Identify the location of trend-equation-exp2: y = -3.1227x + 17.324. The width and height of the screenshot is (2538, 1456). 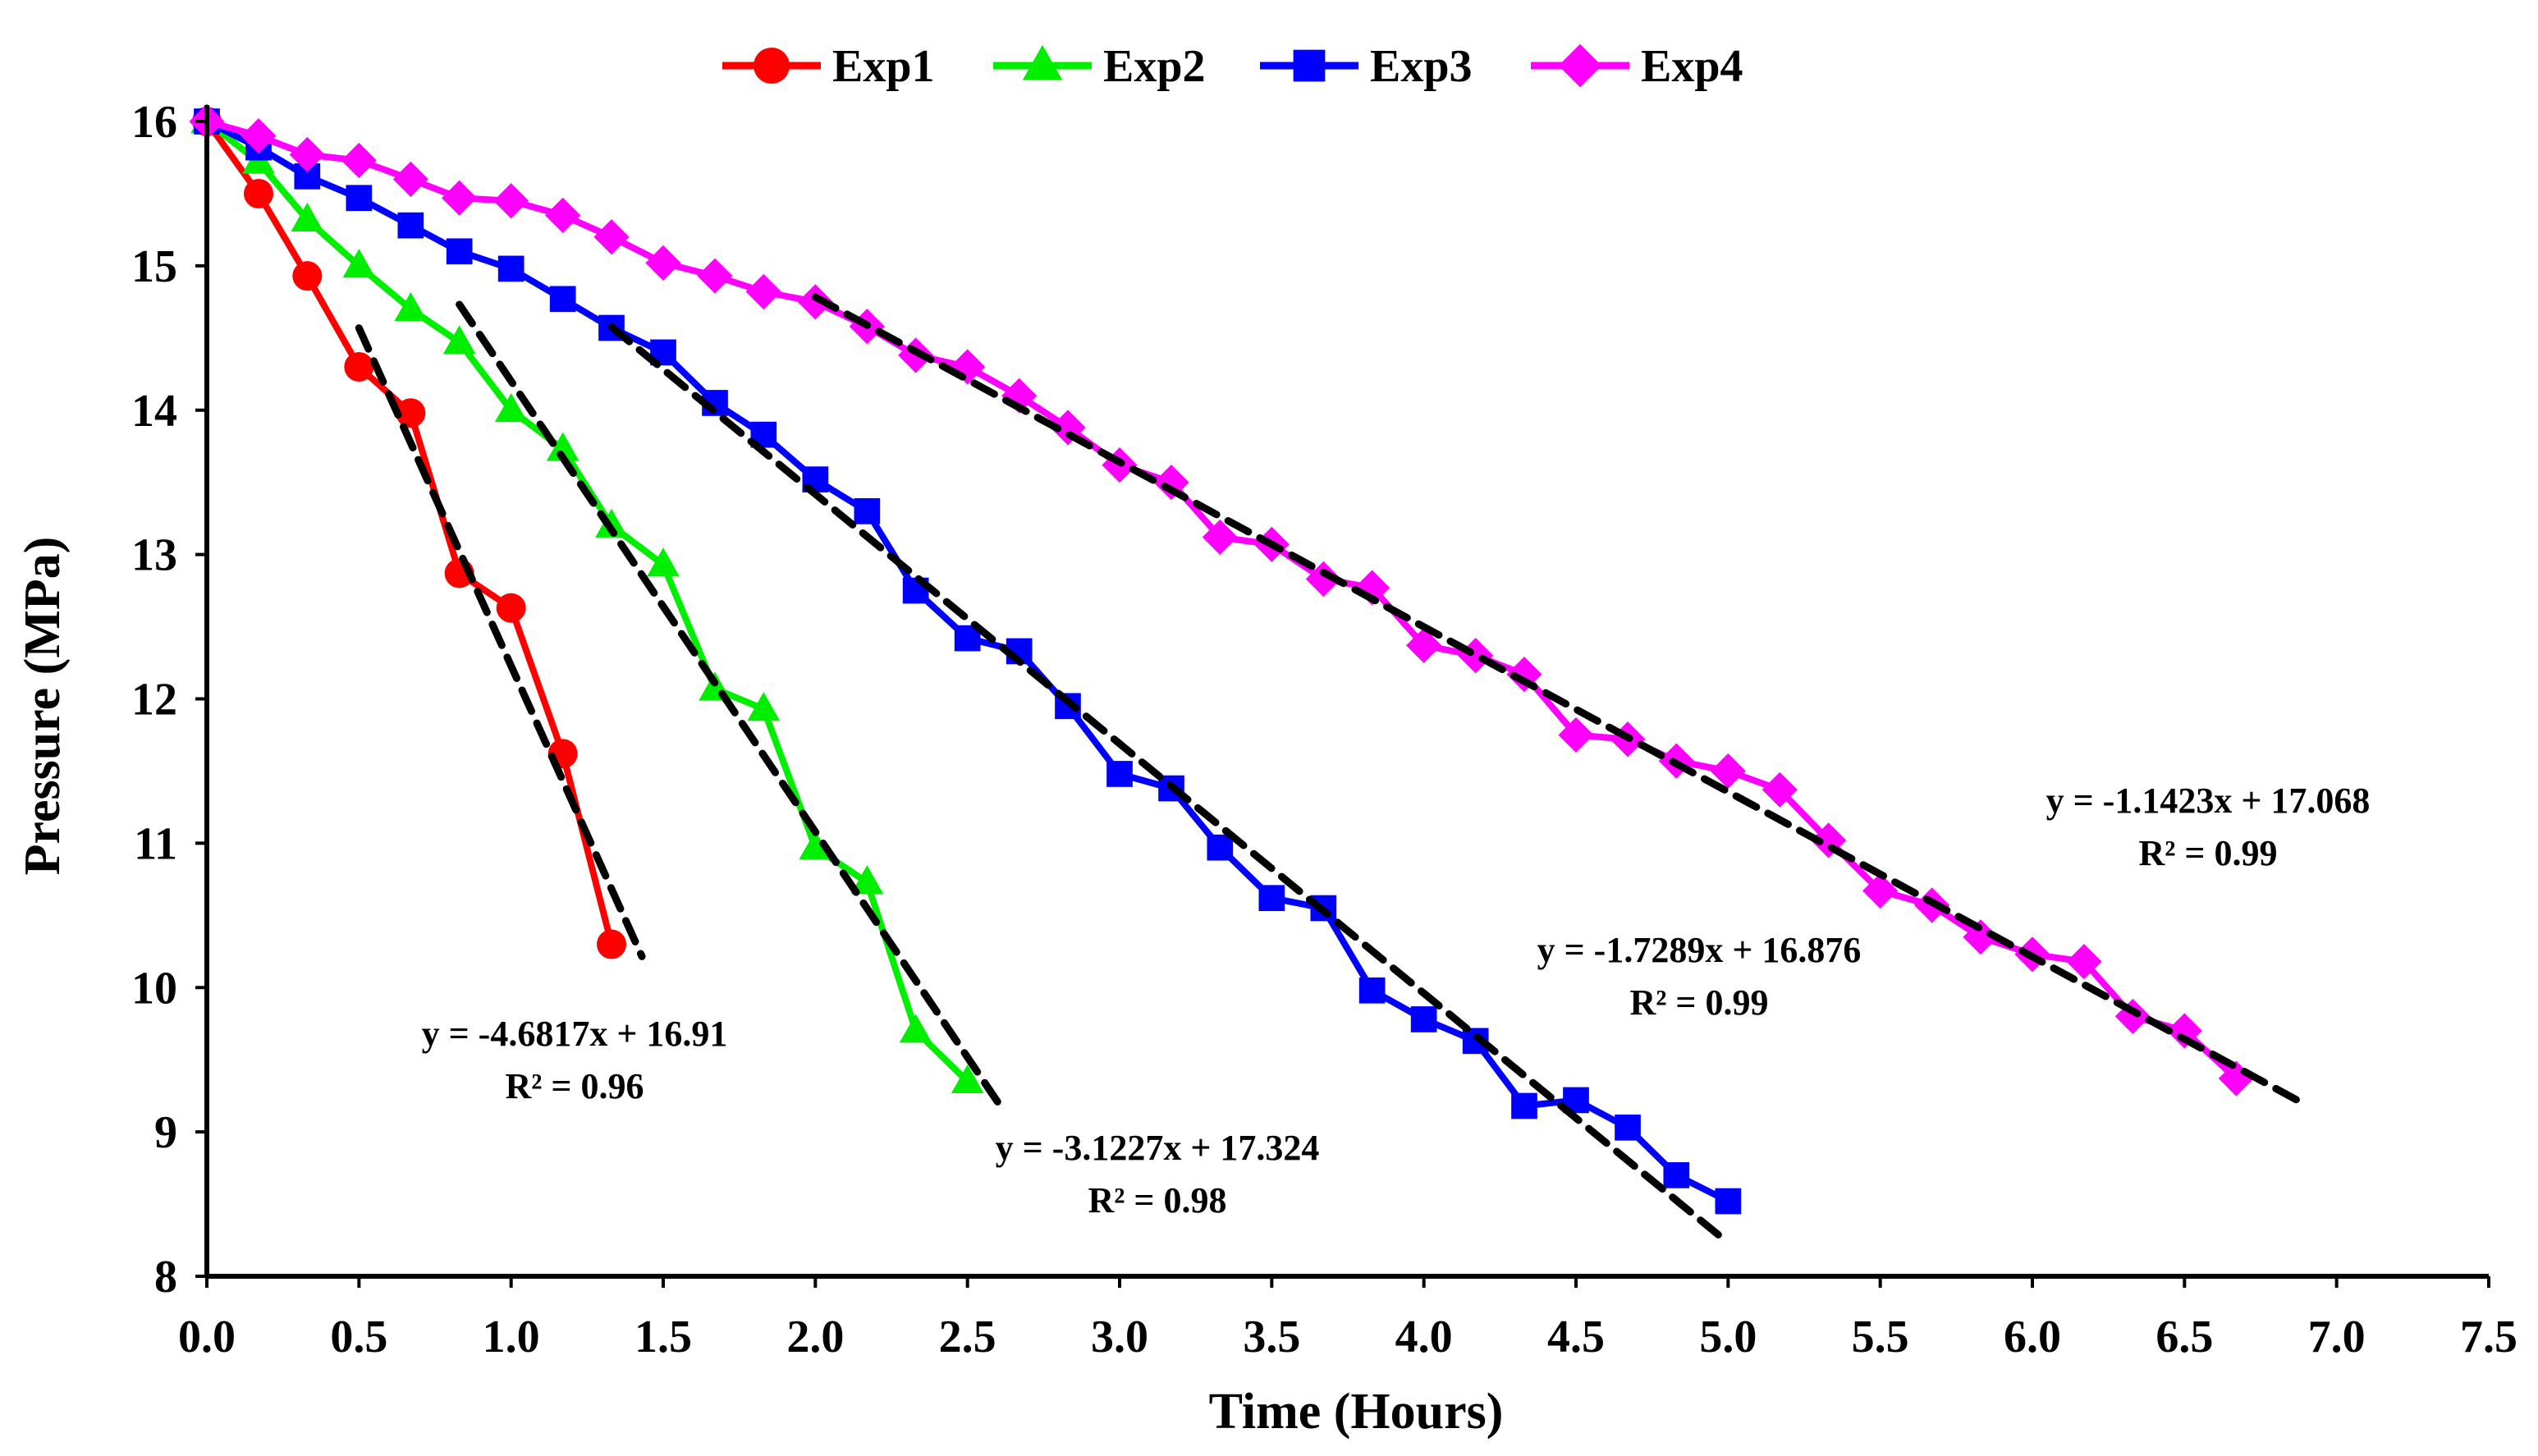
(1158, 1148).